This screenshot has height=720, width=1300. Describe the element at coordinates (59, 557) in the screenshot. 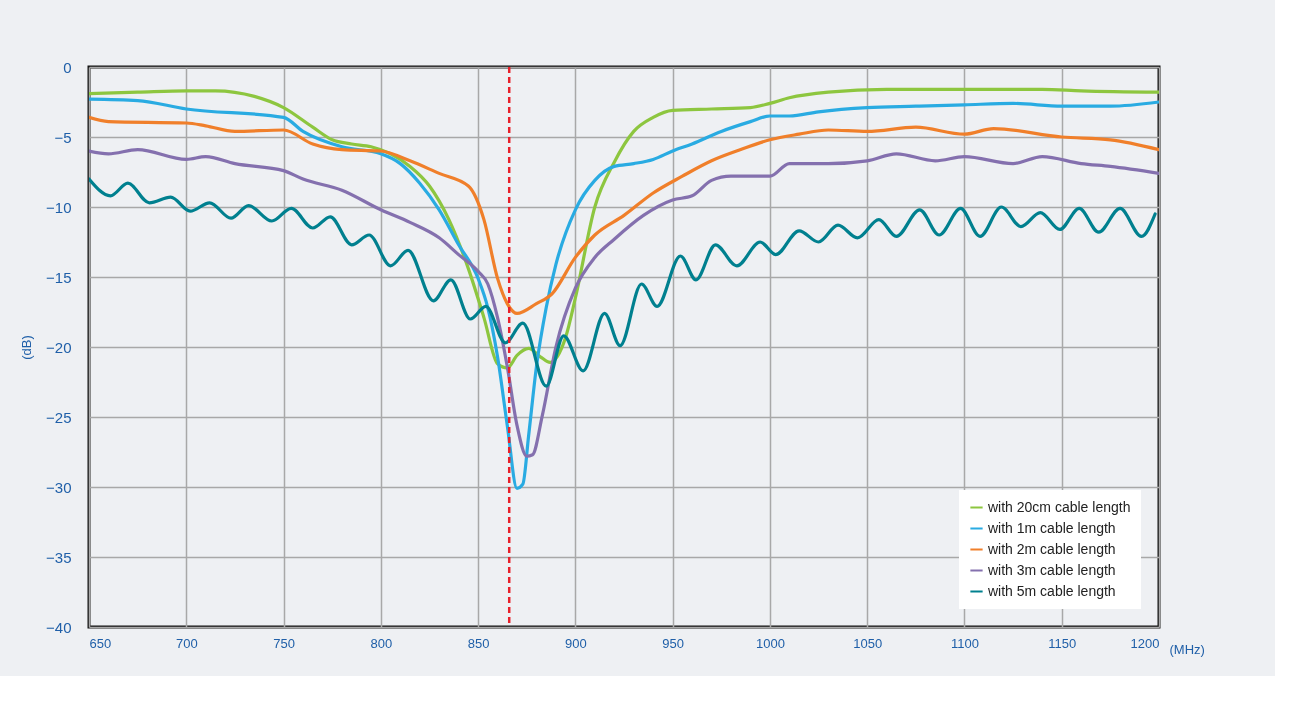

I see `y-tick-label: −35` at that location.